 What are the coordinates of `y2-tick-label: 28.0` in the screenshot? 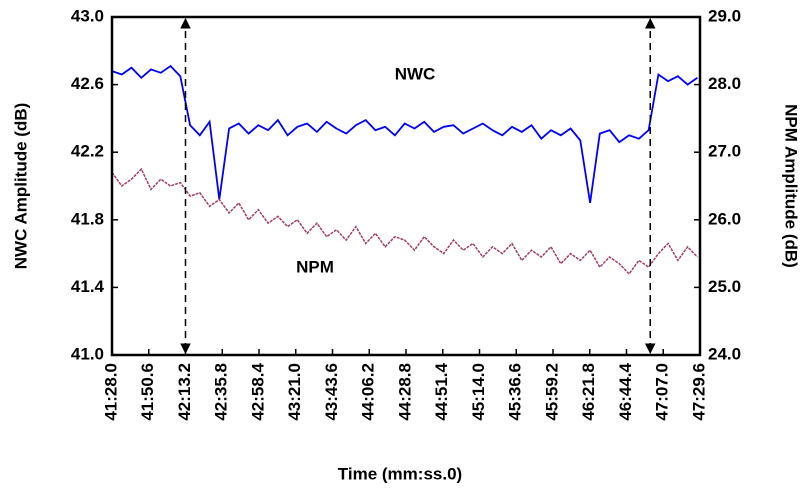 It's located at (724, 83).